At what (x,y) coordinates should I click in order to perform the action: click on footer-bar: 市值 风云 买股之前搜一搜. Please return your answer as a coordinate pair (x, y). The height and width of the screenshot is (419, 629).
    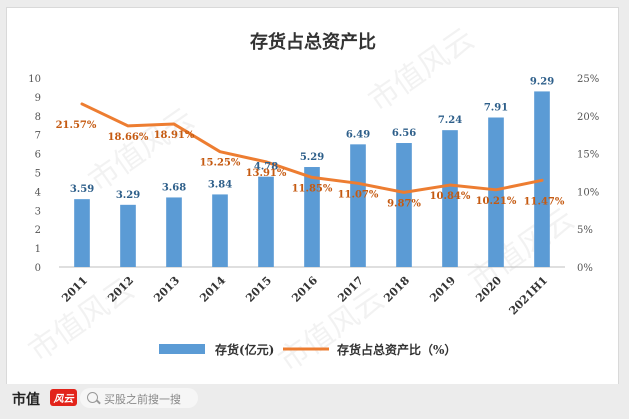
    Looking at the image, I should click on (314, 401).